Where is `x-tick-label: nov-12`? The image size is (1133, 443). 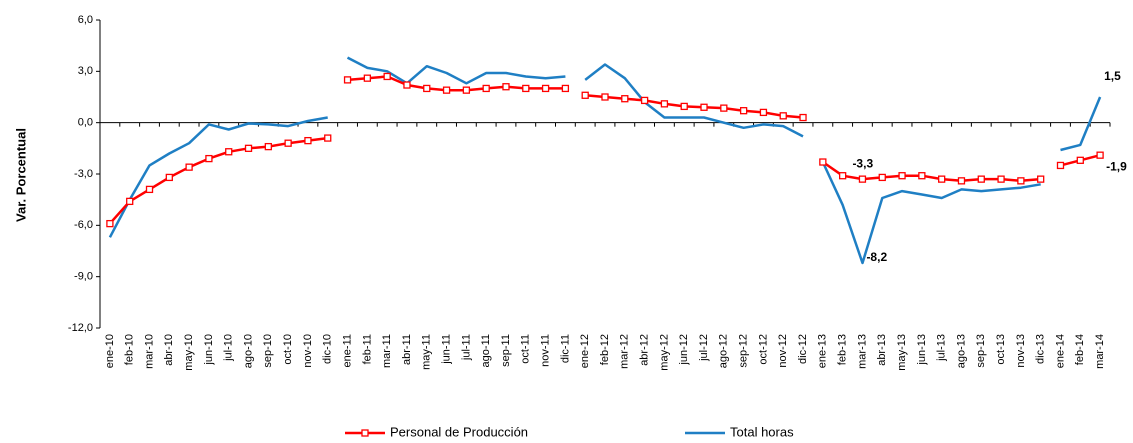
x-tick-label: nov-12 is located at coordinates (783, 351).